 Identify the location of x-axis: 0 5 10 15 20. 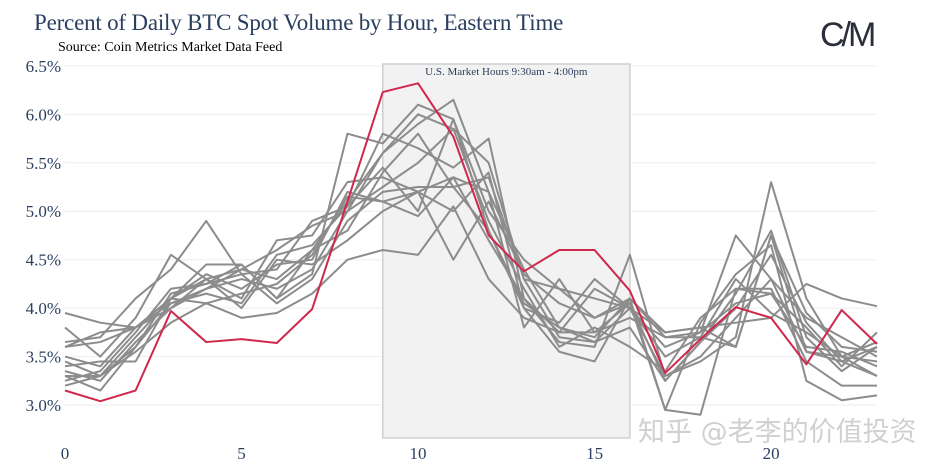
(420, 453).